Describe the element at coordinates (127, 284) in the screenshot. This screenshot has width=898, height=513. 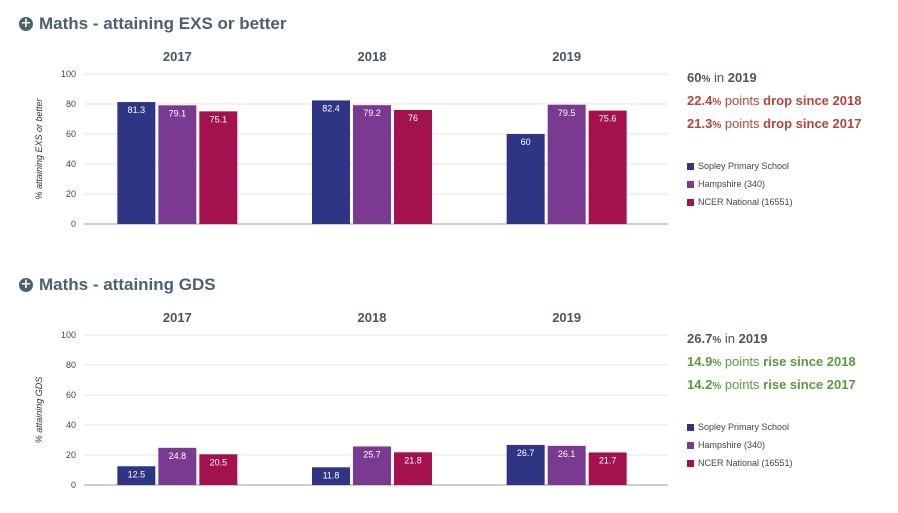
I see `section-title: Maths - attaining GDS` at that location.